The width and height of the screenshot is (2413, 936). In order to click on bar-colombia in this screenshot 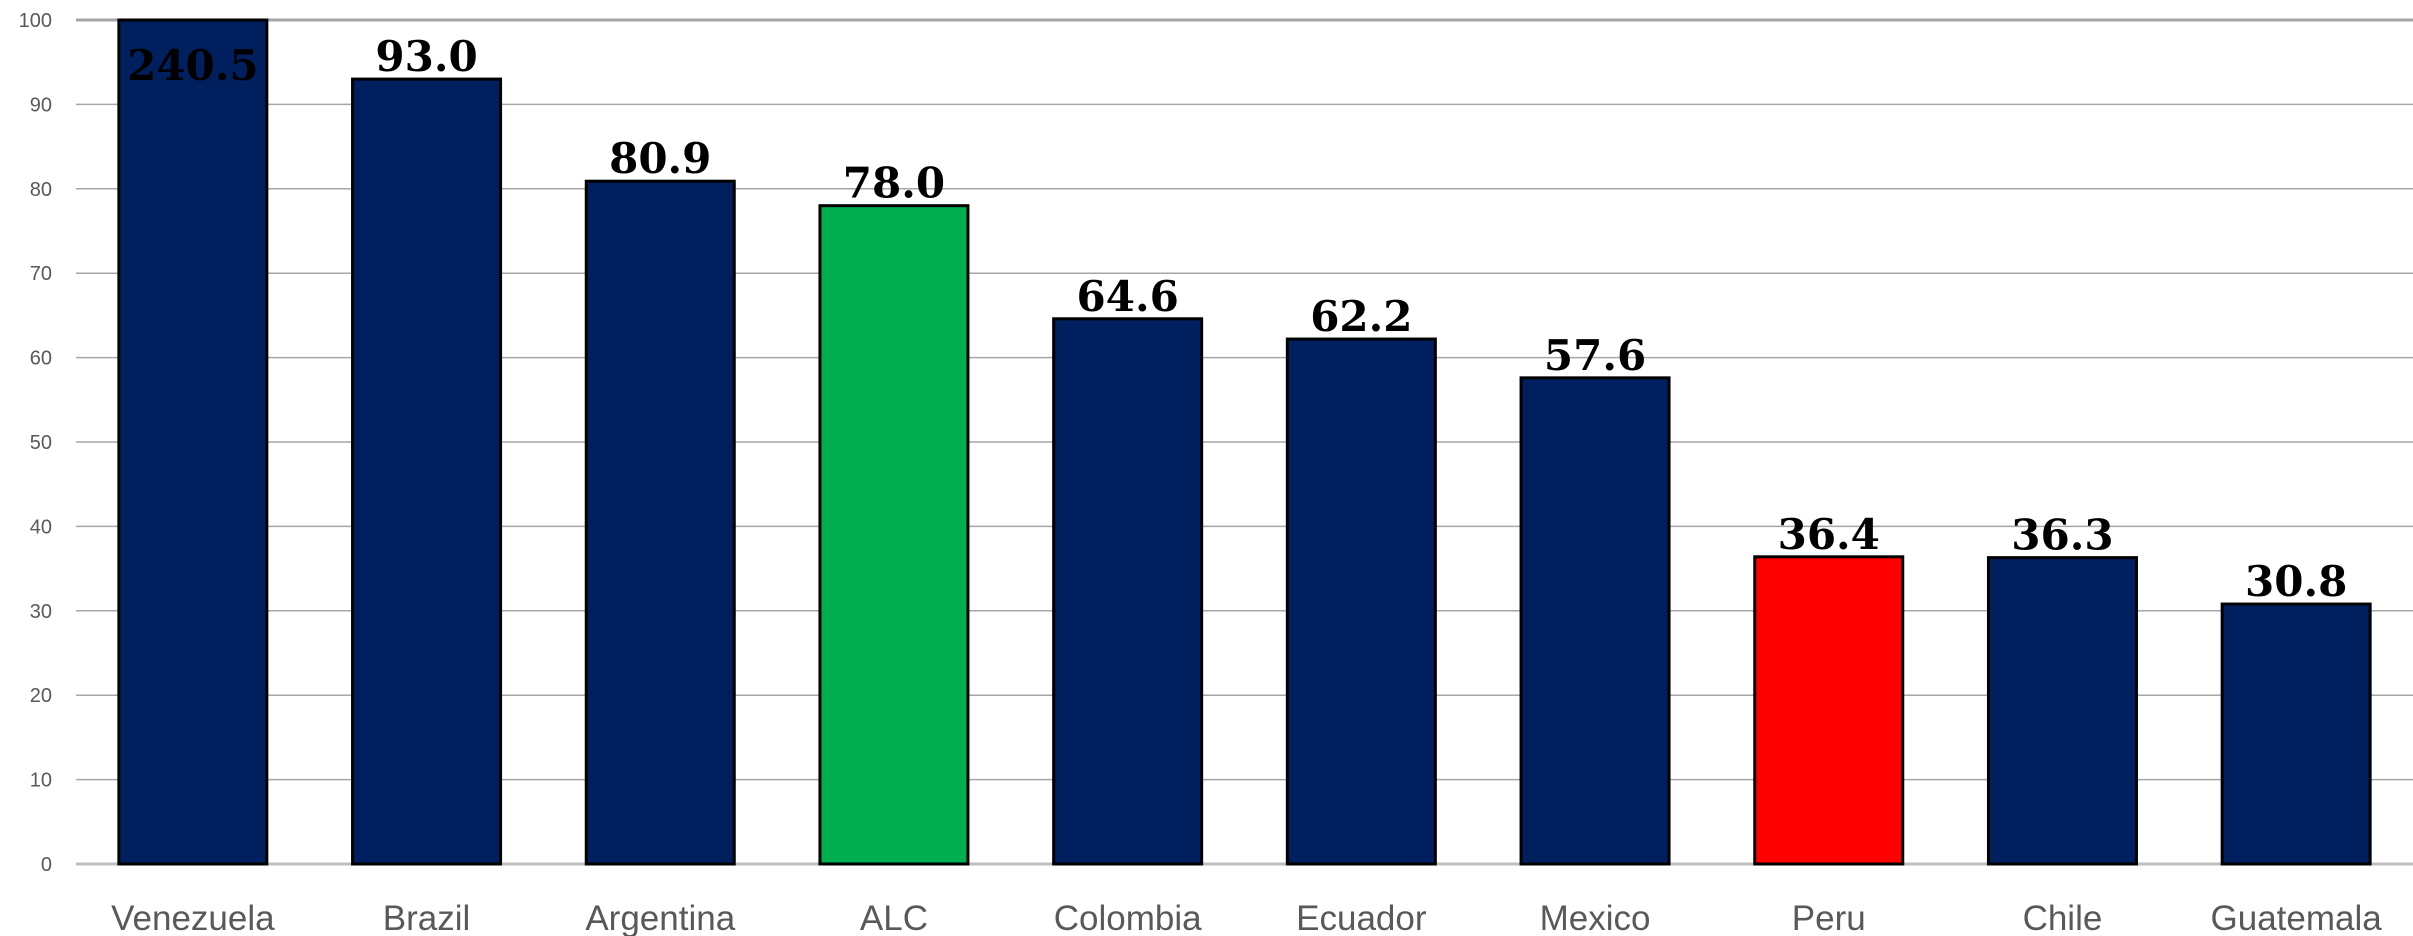, I will do `click(1128, 591)`.